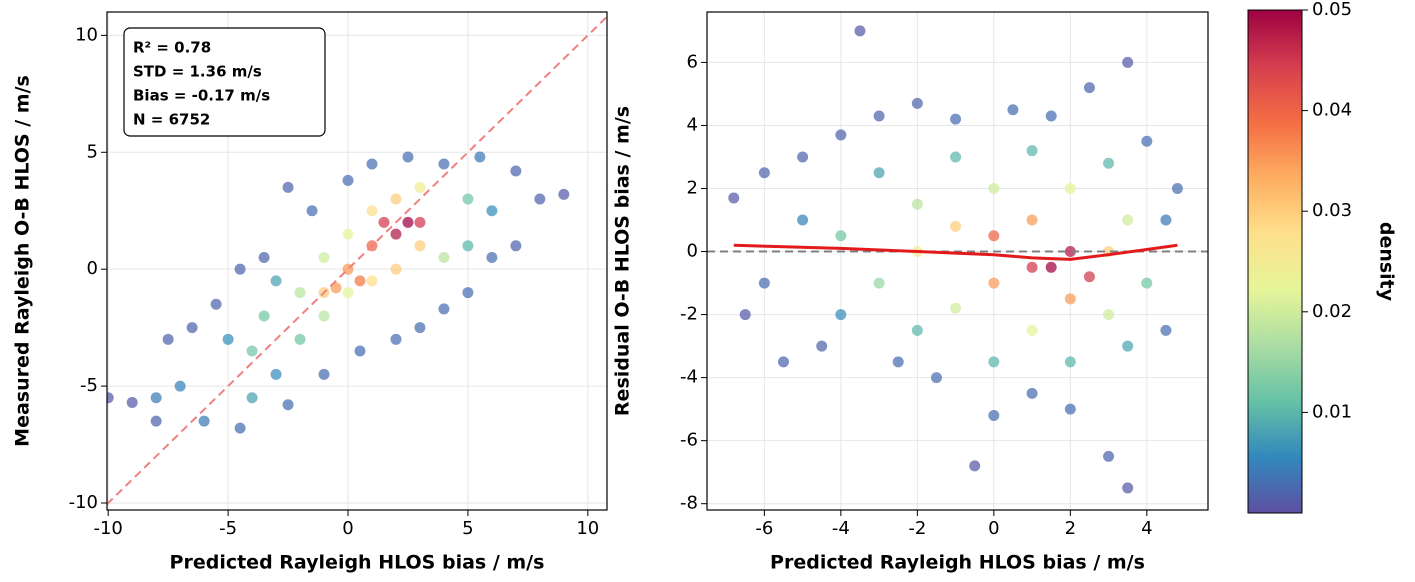 The height and width of the screenshot is (582, 1415). What do you see at coordinates (917, 528) in the screenshot?
I see `x-tick-label: -2` at bounding box center [917, 528].